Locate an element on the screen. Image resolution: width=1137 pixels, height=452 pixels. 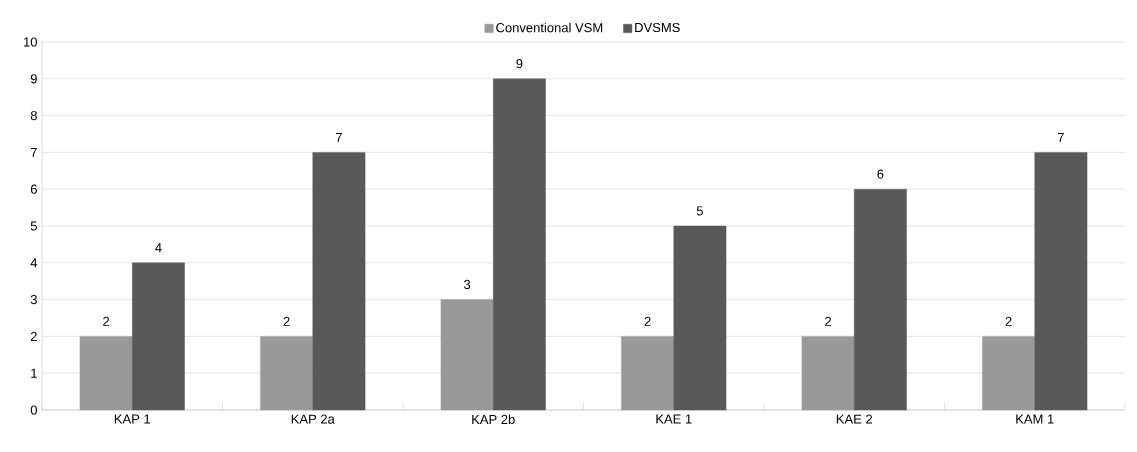
data-label: 4 is located at coordinates (158, 248).